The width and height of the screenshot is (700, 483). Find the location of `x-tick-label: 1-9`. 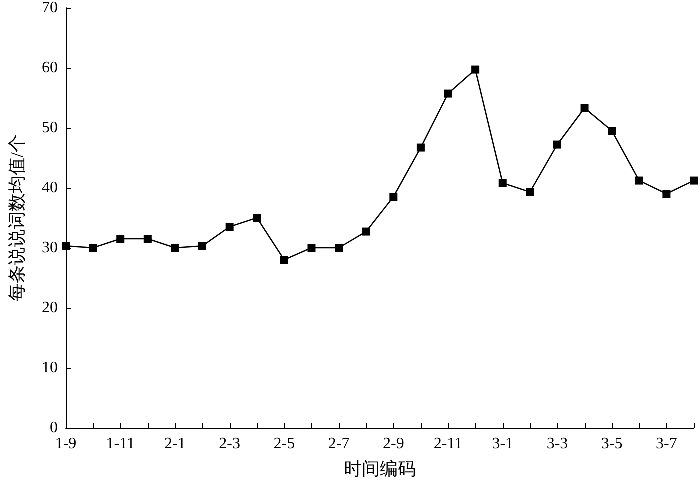

x-tick-label: 1-9 is located at coordinates (66, 444).